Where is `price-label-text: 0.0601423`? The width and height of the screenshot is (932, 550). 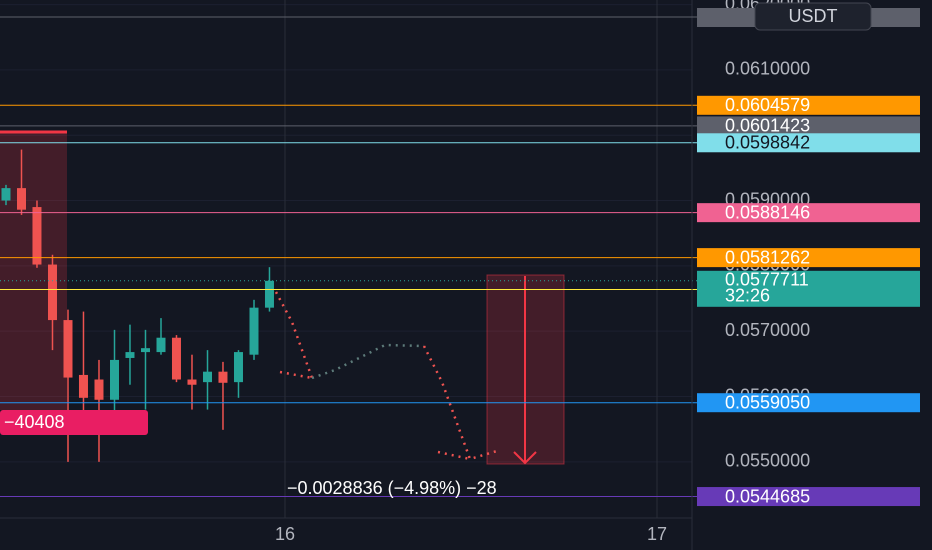
price-label-text: 0.0601423 is located at coordinates (767, 126).